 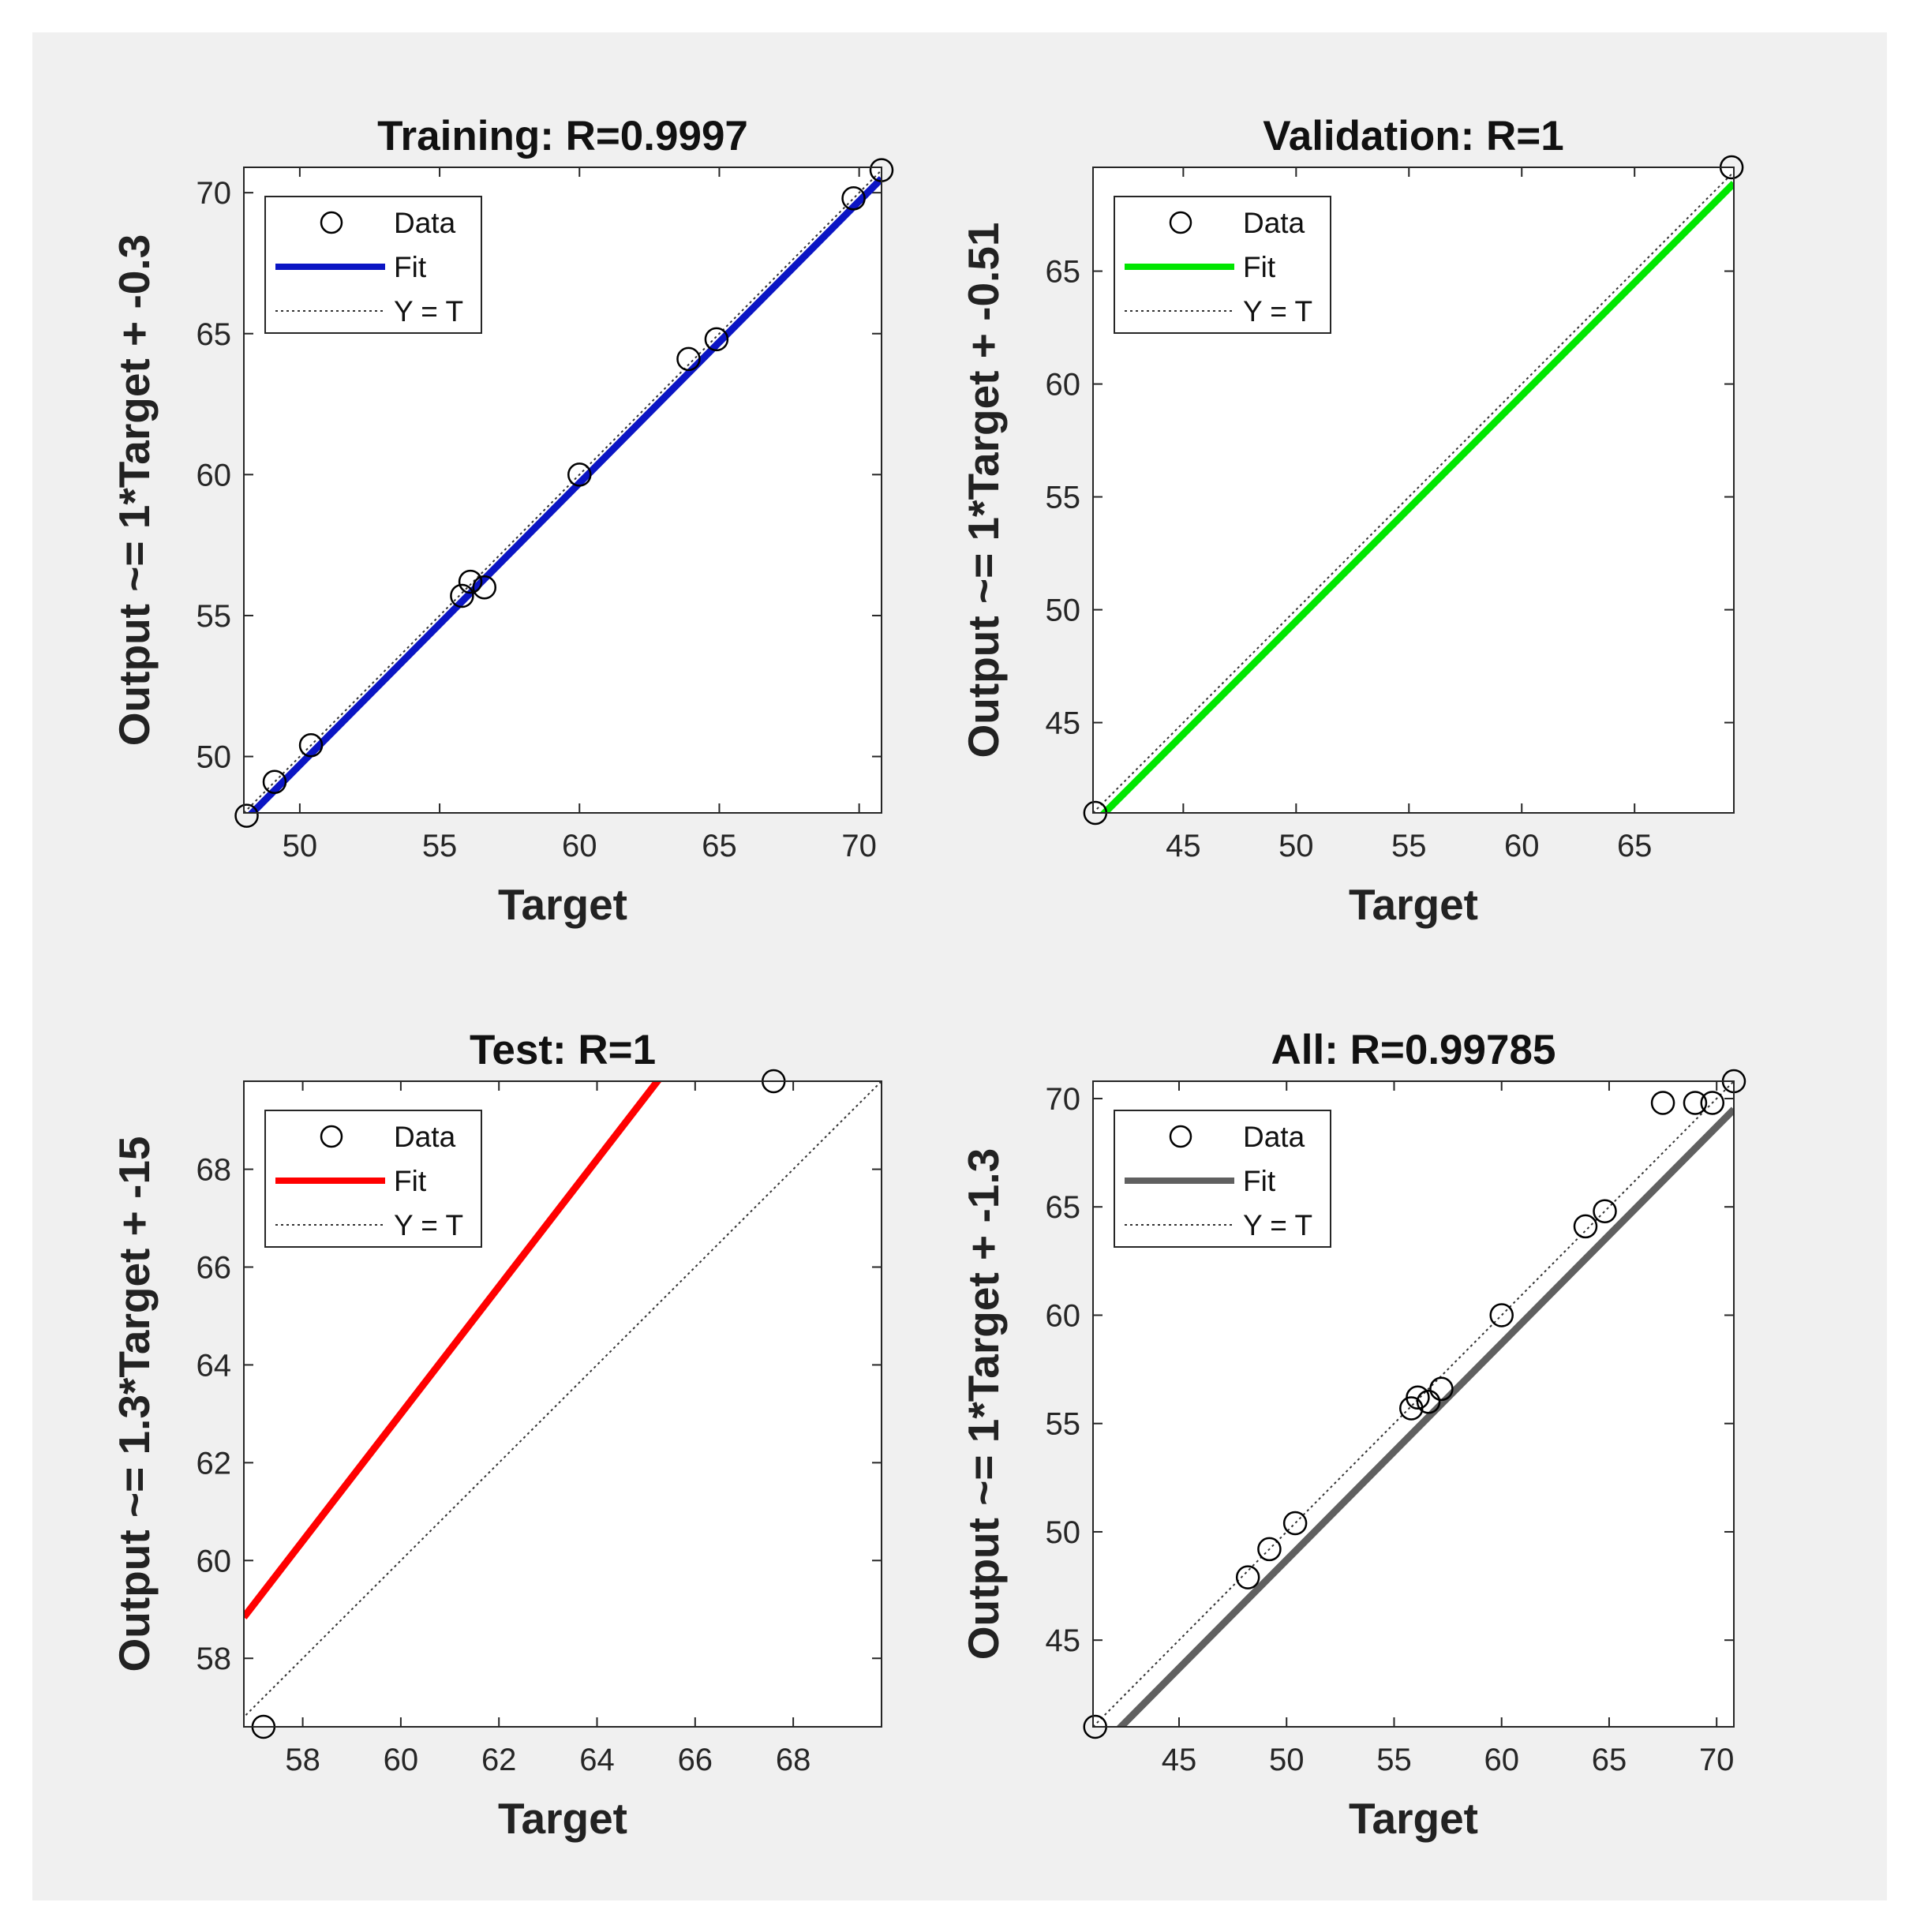 What do you see at coordinates (1063, 1099) in the screenshot?
I see `y-tick-label: 70` at bounding box center [1063, 1099].